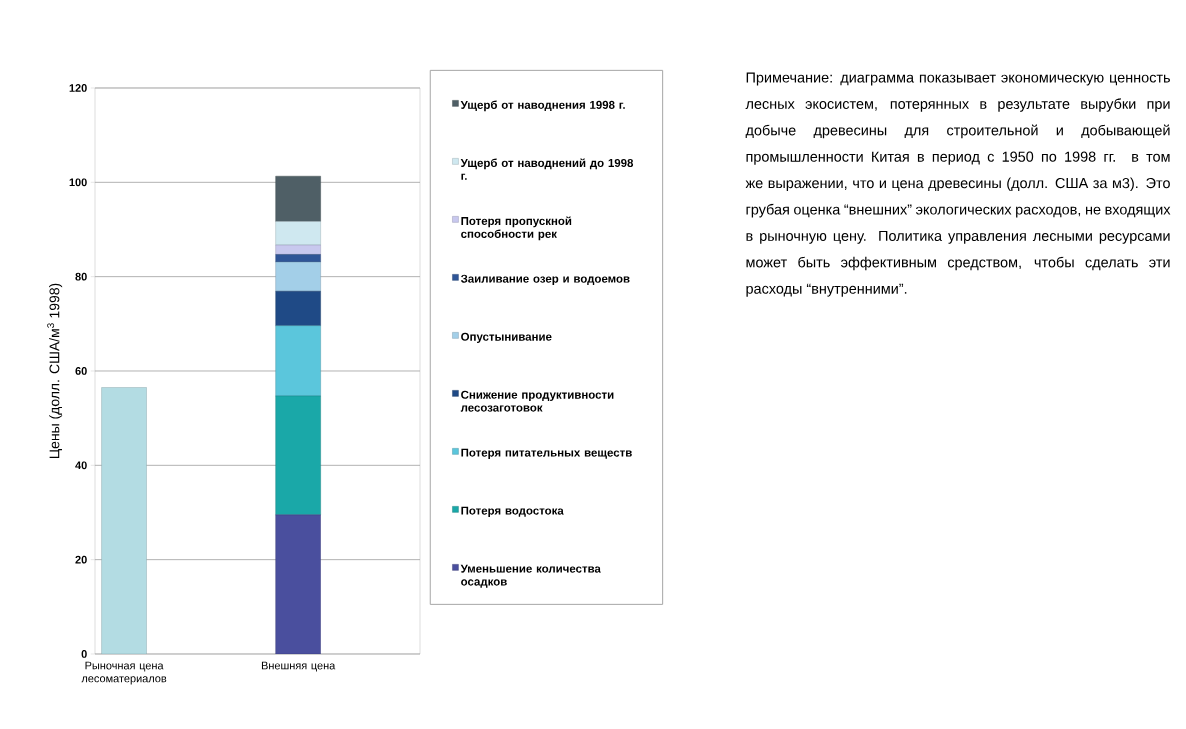 The image size is (1186, 729). Describe the element at coordinates (81, 276) in the screenshot. I see `y-tick-label: 80` at that location.